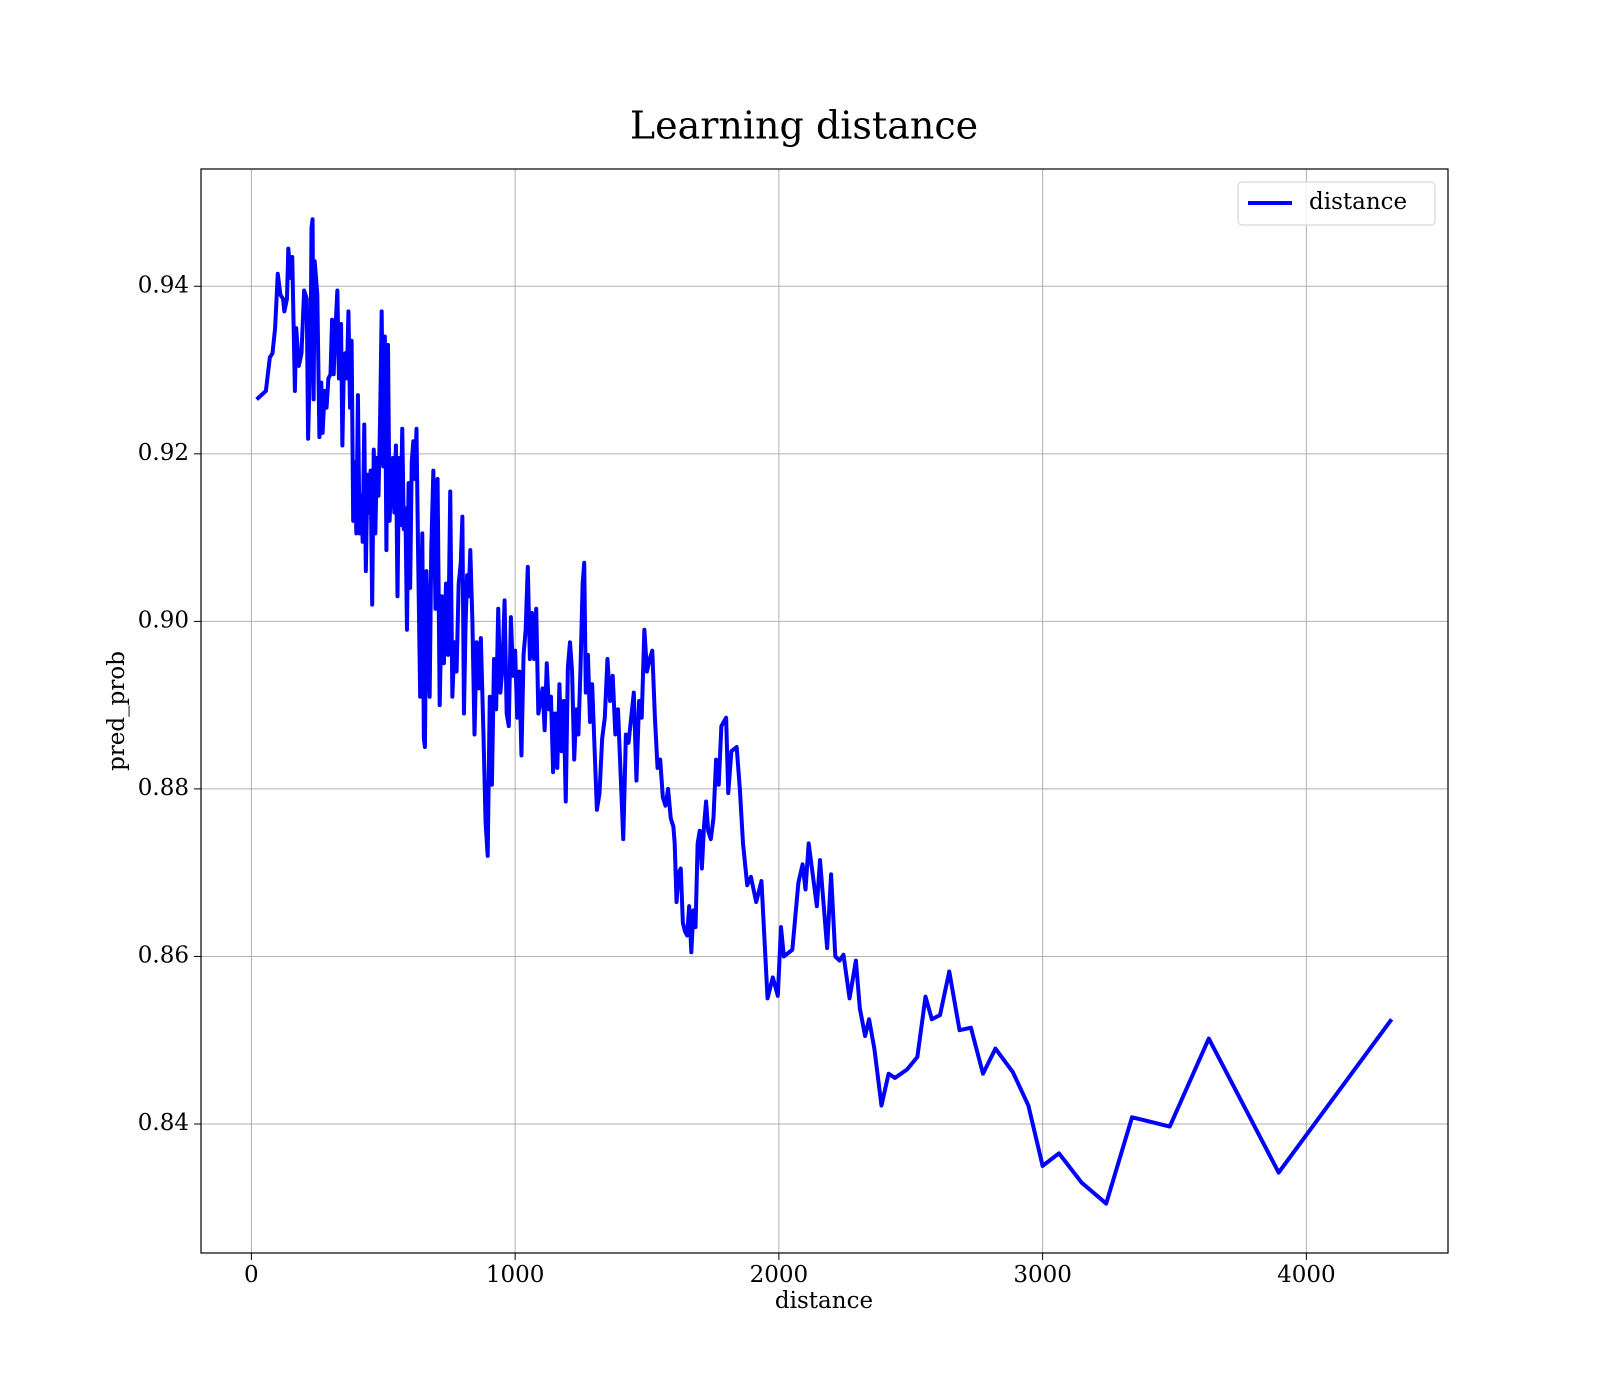 This screenshot has width=1600, height=1400. I want to click on y-tick-label: 0.84, so click(163, 1123).